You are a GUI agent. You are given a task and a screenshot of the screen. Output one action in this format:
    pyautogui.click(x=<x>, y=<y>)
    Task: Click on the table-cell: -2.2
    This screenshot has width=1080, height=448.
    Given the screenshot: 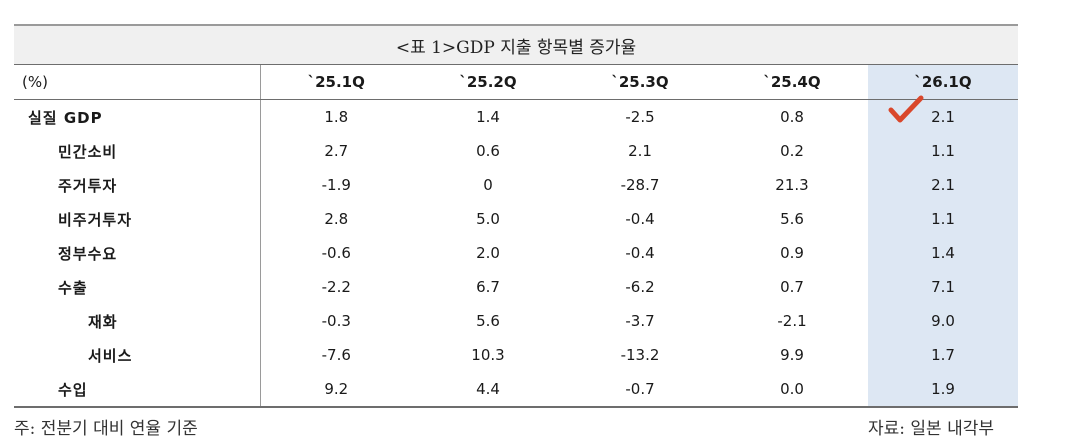 What is the action you would take?
    pyautogui.click(x=335, y=287)
    